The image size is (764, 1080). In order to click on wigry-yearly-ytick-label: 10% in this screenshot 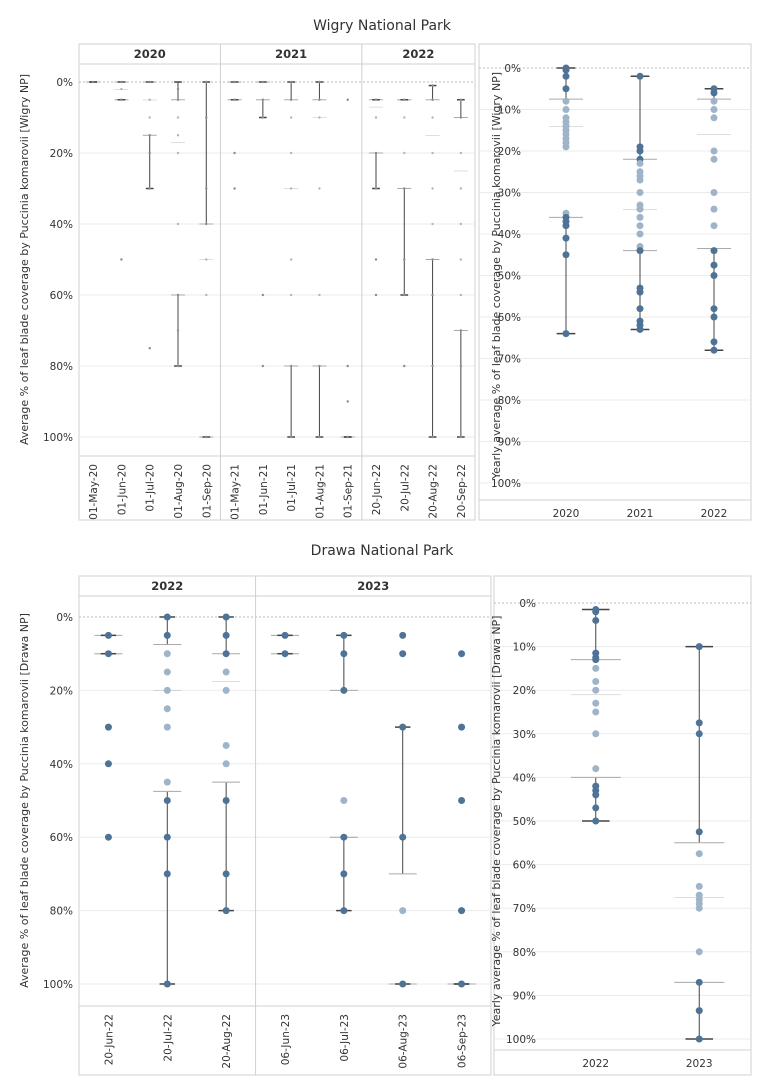, I will do `click(509, 111)`.